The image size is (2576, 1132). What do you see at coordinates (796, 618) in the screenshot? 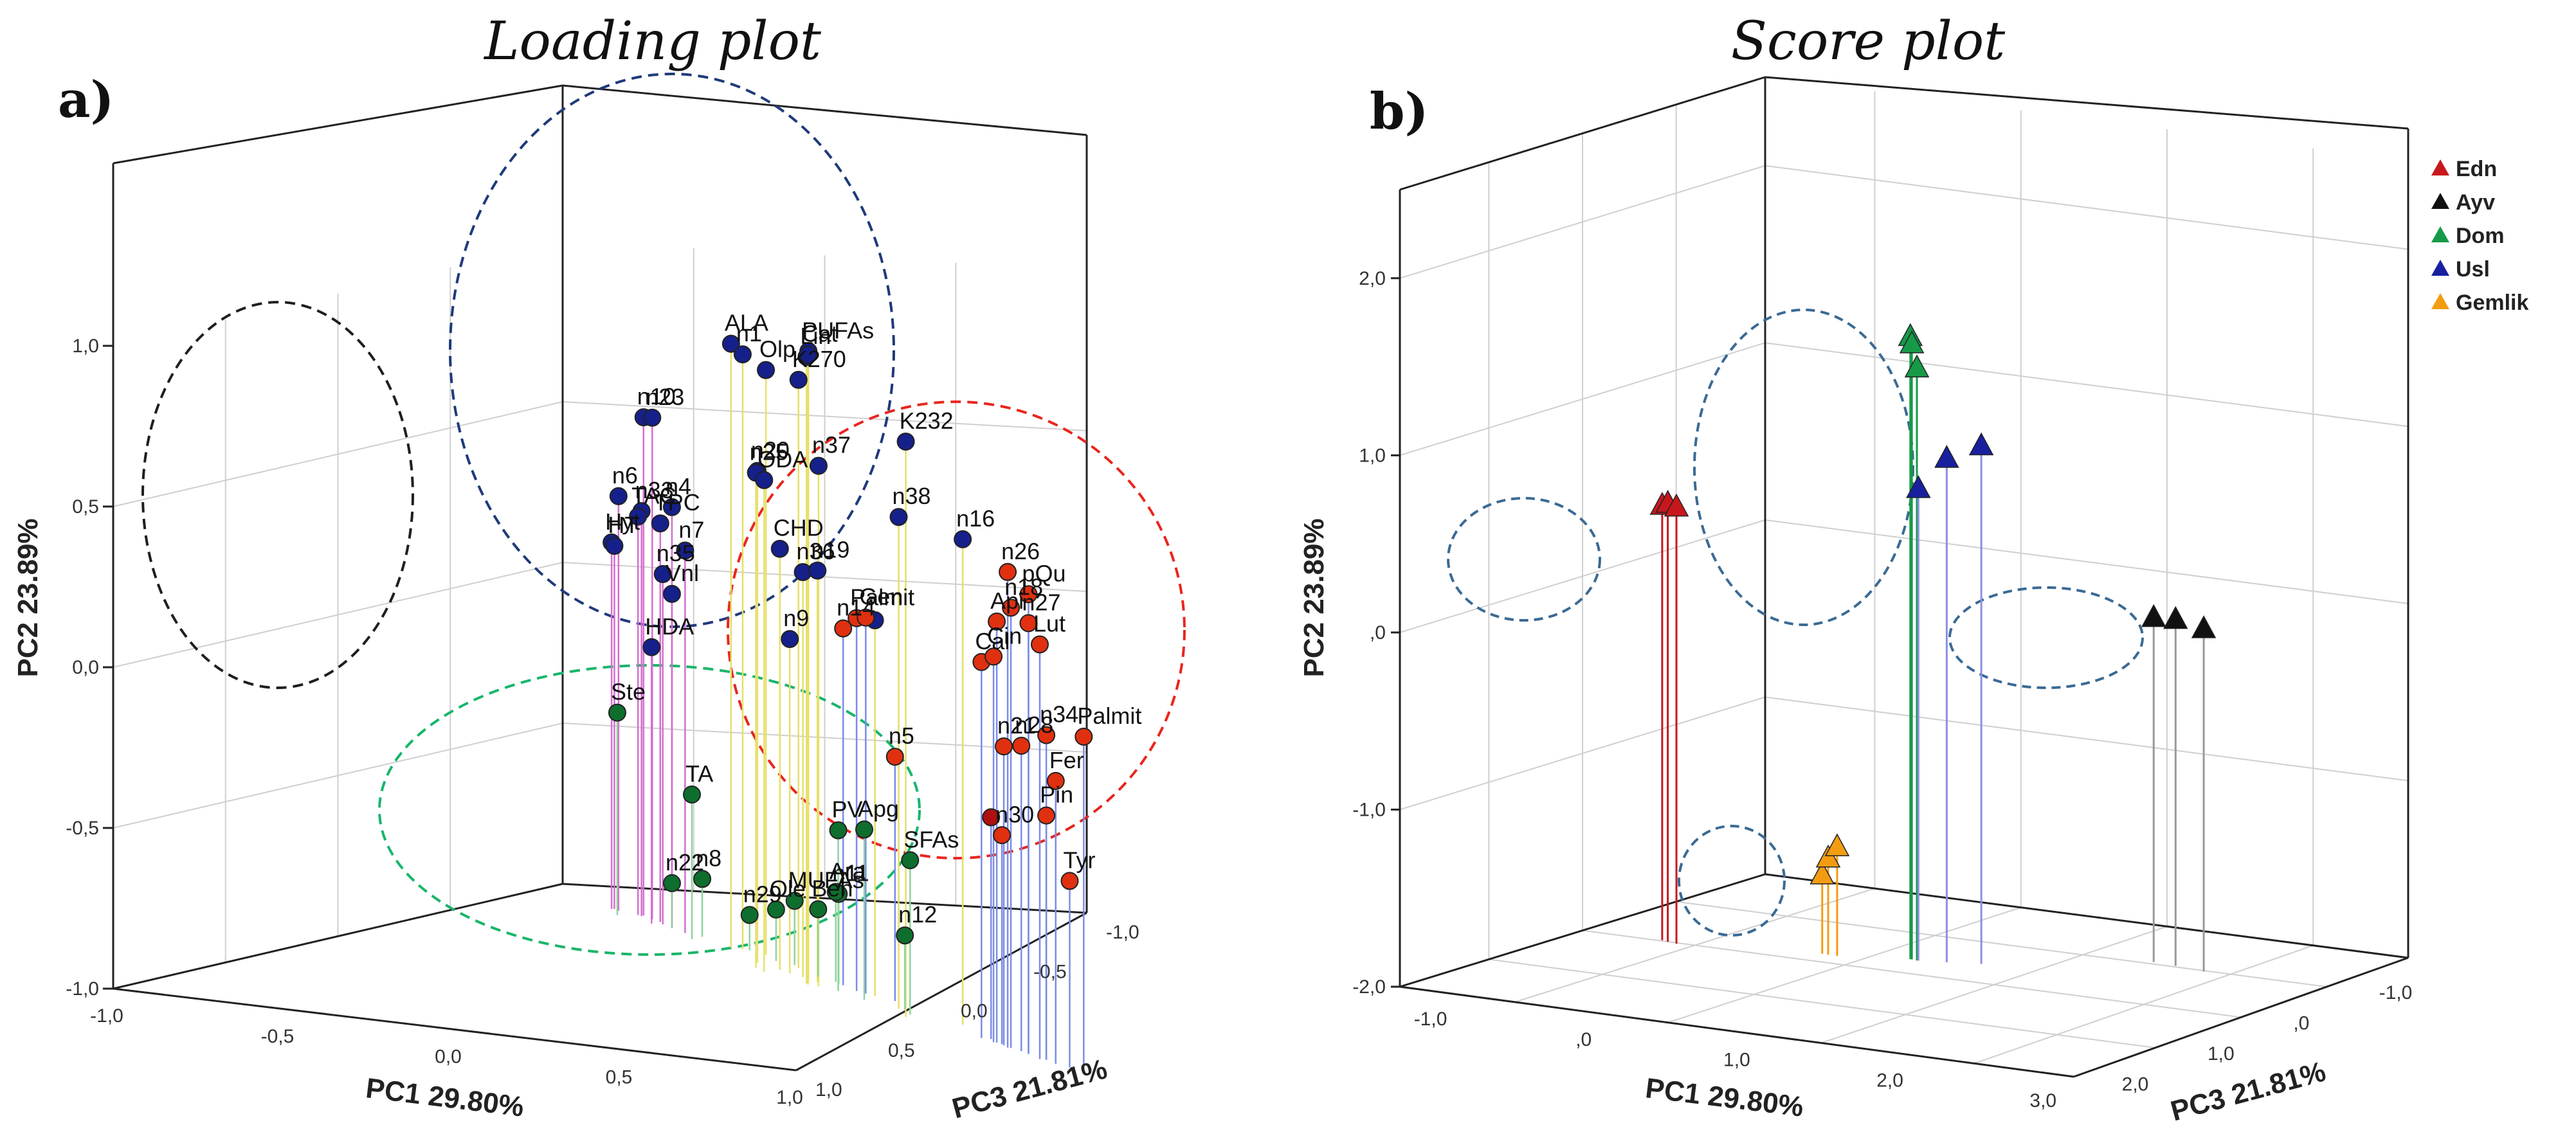
I see `point-label: n9` at bounding box center [796, 618].